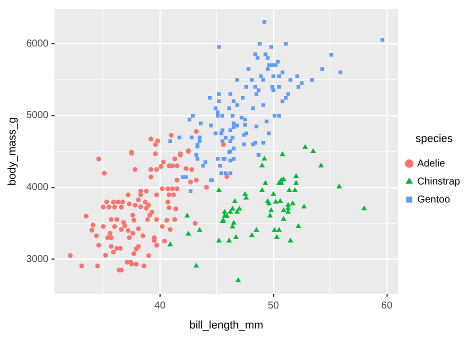  What do you see at coordinates (37, 116) in the screenshot?
I see `y-tick-label: 5000` at bounding box center [37, 116].